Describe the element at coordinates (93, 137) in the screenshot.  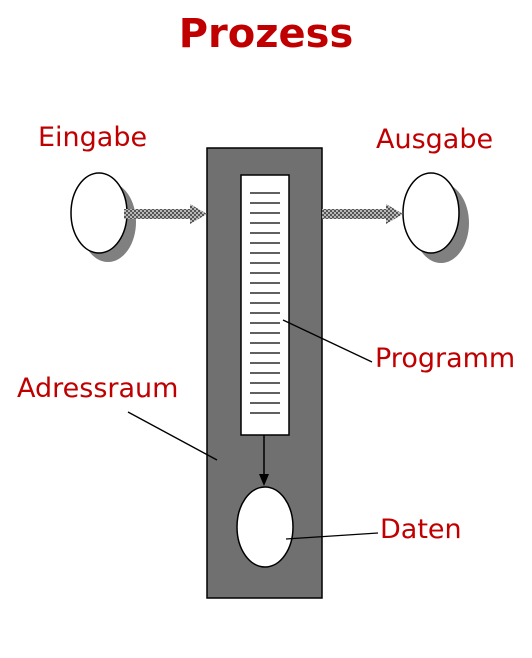
I see `label-eingabe: Eingabe` at that location.